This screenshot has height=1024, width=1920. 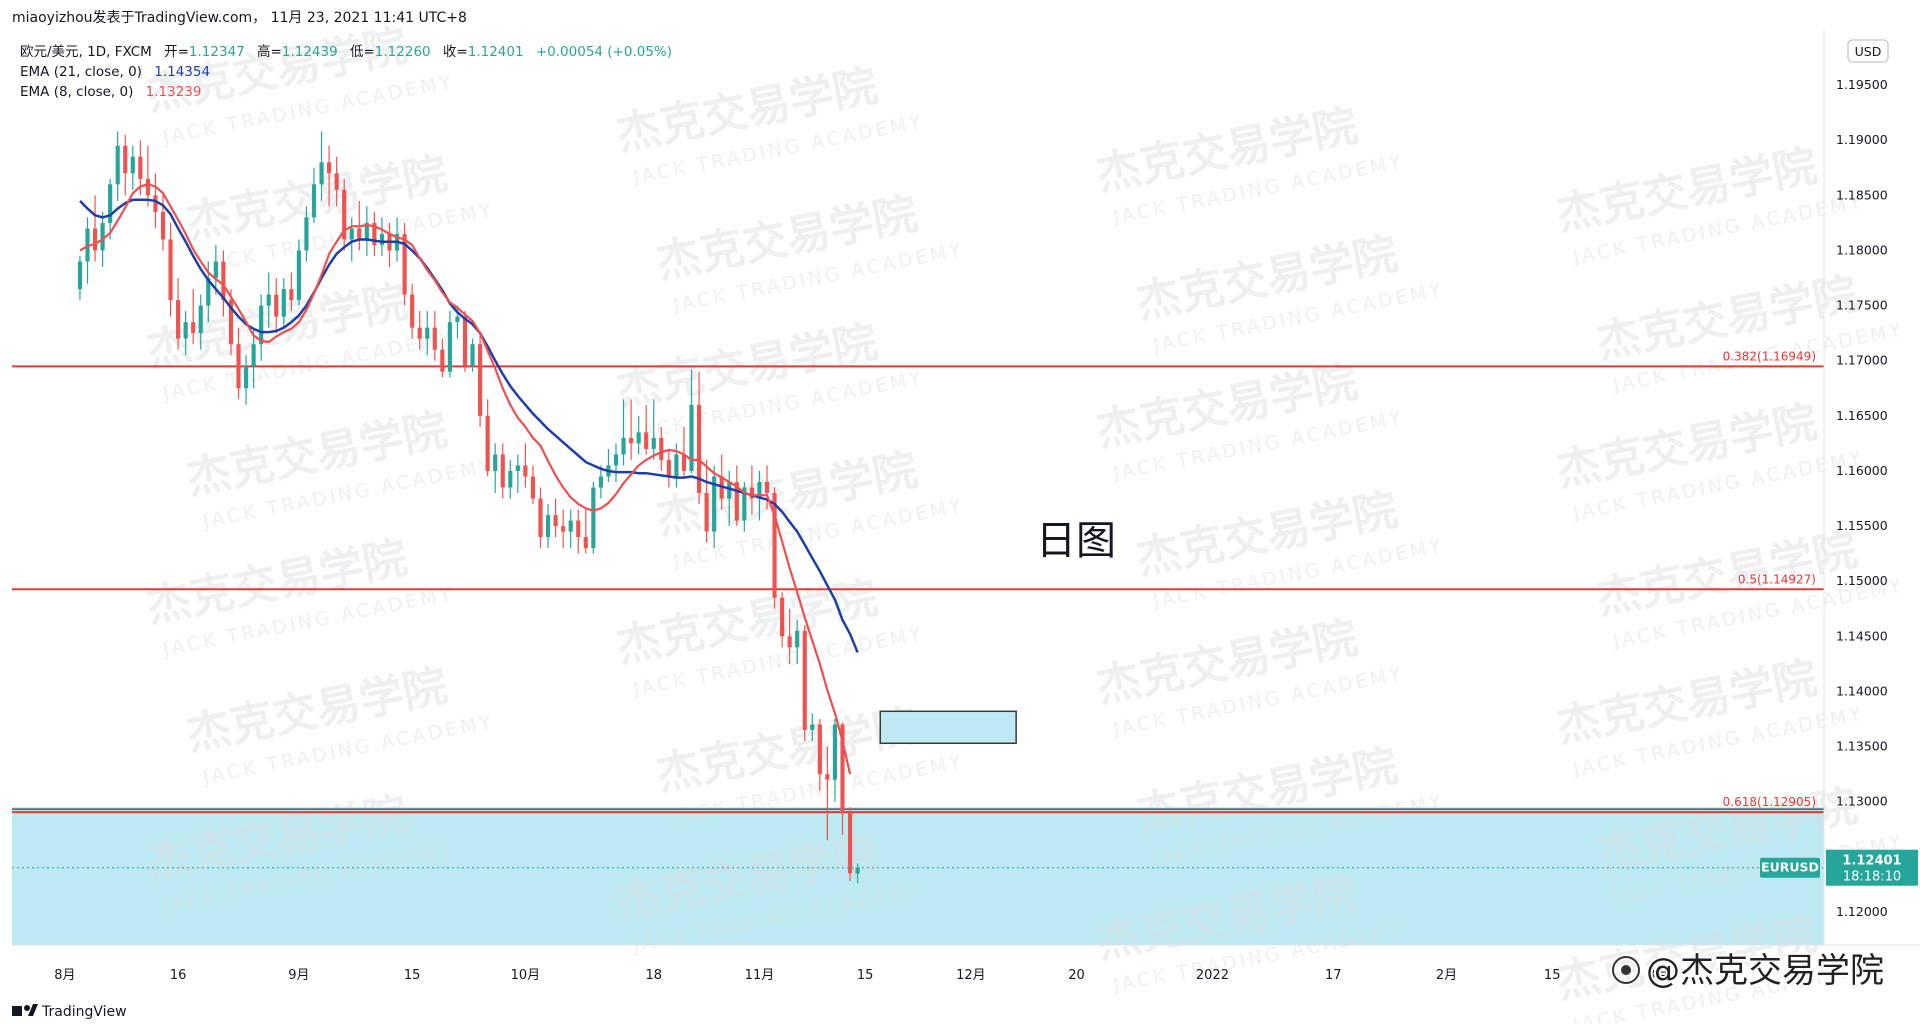 What do you see at coordinates (760, 975) in the screenshot?
I see `time-tick-label: 11月` at bounding box center [760, 975].